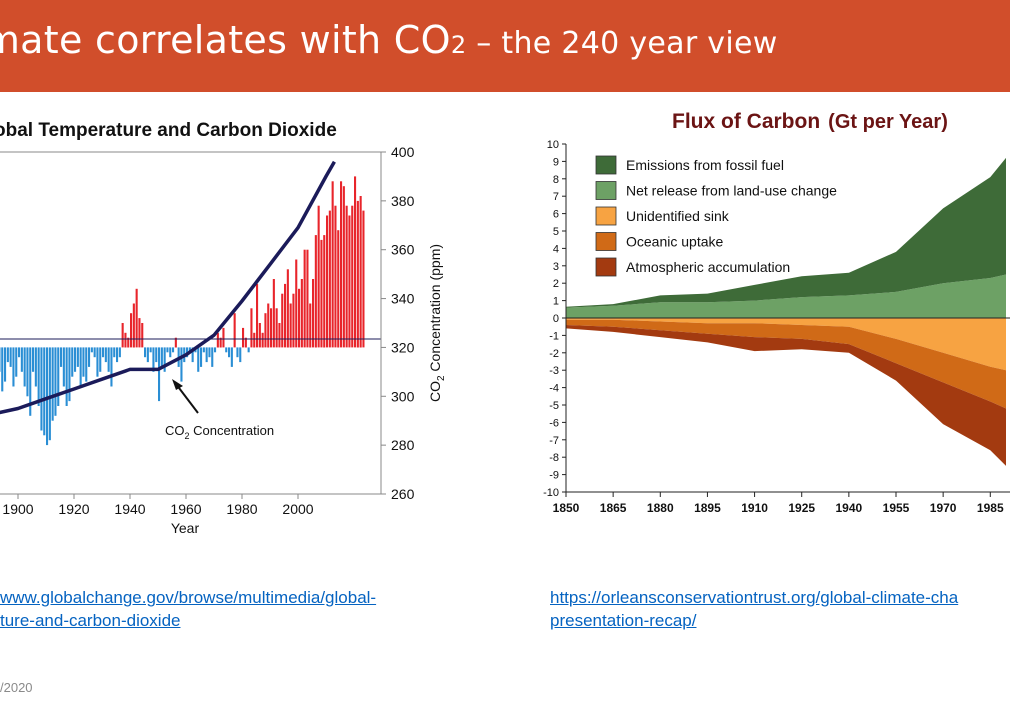  Describe the element at coordinates (943, 508) in the screenshot. I see `flux-x-tick-label: 1970` at that location.